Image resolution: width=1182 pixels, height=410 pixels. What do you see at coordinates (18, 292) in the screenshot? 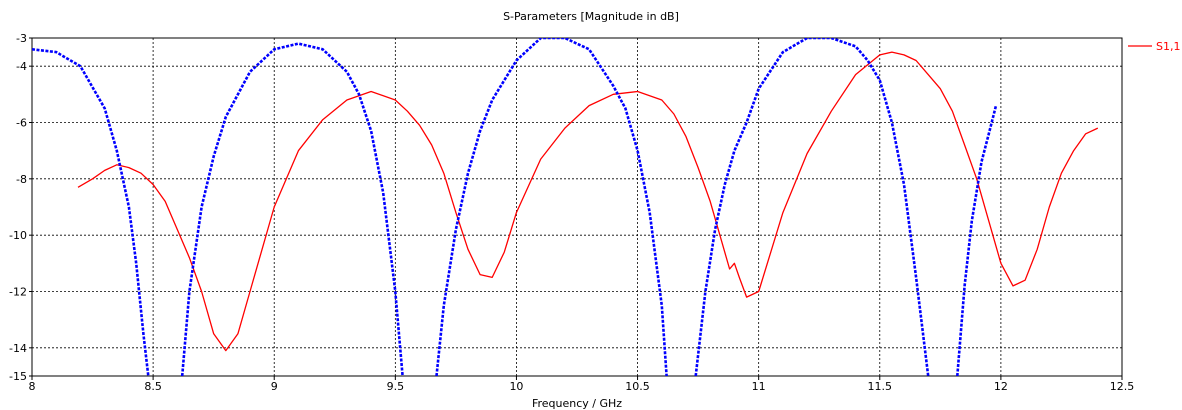
I see `y-tick-label: -12` at bounding box center [18, 292].